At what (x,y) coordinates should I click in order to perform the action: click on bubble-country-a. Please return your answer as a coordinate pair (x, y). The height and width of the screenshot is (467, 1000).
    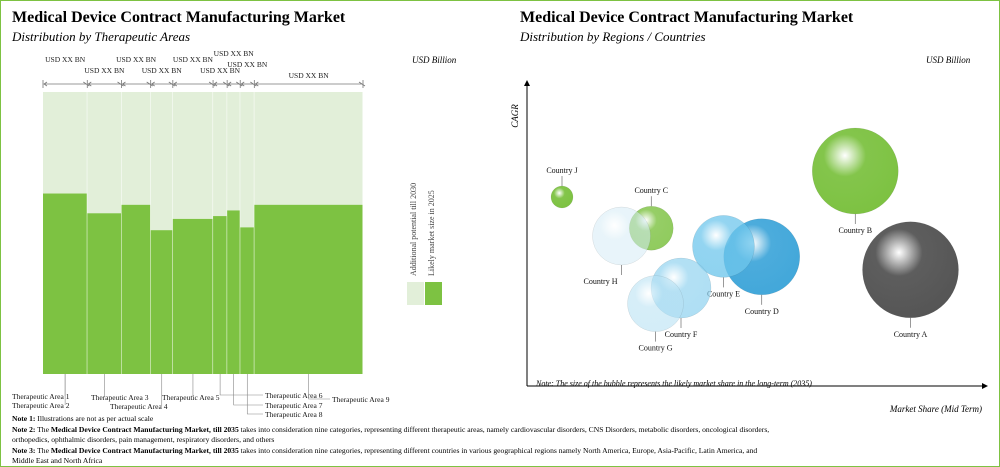
    Looking at the image, I should click on (910, 270).